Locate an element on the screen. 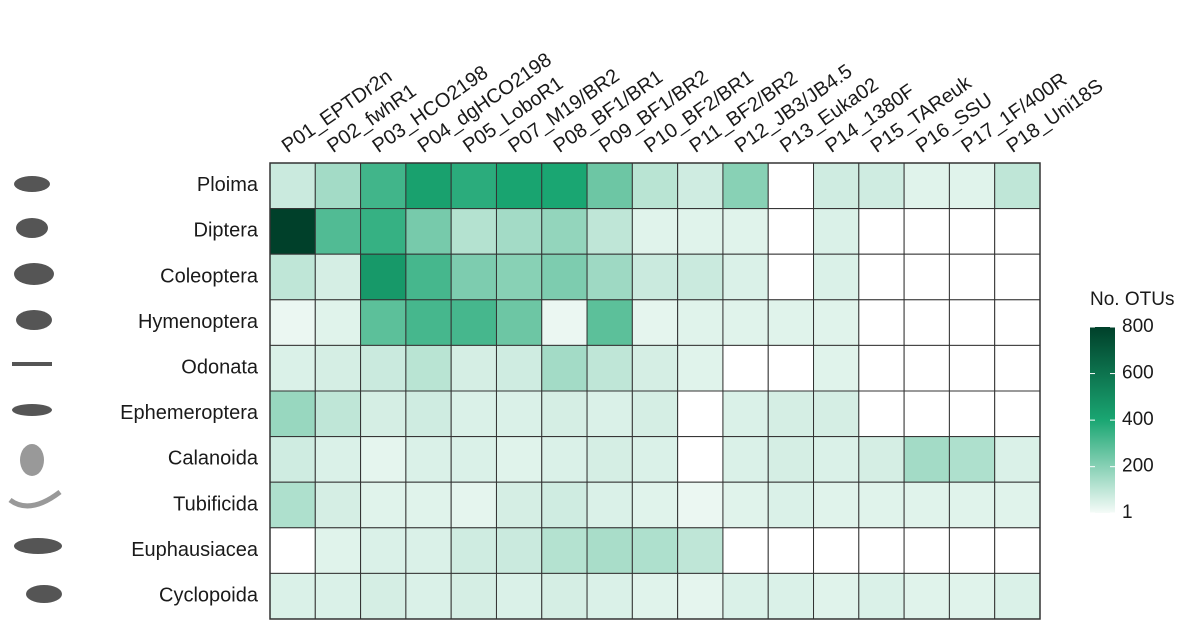 Image resolution: width=1200 pixels, height=620 pixels. colorbar-tick-label: 1 is located at coordinates (1127, 512).